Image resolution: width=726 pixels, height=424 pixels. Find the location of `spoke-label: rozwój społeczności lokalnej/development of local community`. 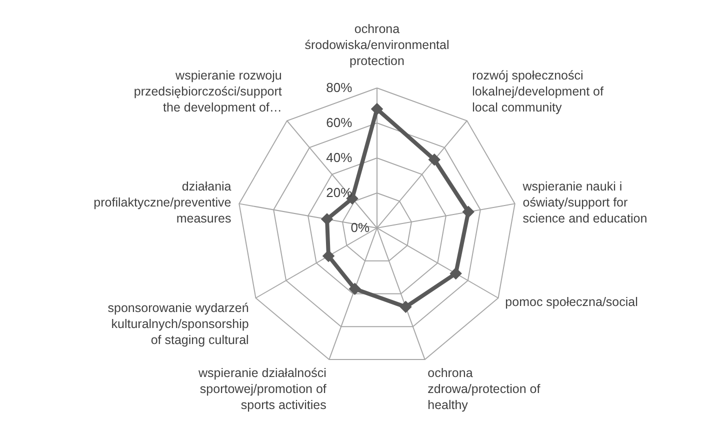

spoke-label: rozwój społeczności lokalnej/development of local community is located at coordinates (538, 91).